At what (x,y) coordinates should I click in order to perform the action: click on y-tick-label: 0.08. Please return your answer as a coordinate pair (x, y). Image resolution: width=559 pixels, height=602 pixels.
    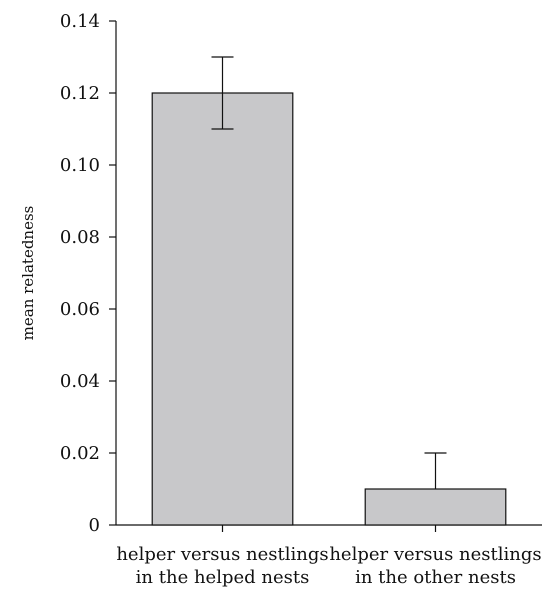
    Looking at the image, I should click on (80, 237).